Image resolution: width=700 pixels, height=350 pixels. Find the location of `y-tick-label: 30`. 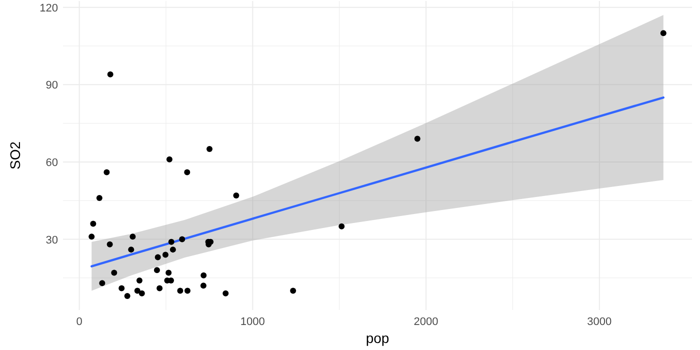

y-tick-label: 30 is located at coordinates (52, 240).